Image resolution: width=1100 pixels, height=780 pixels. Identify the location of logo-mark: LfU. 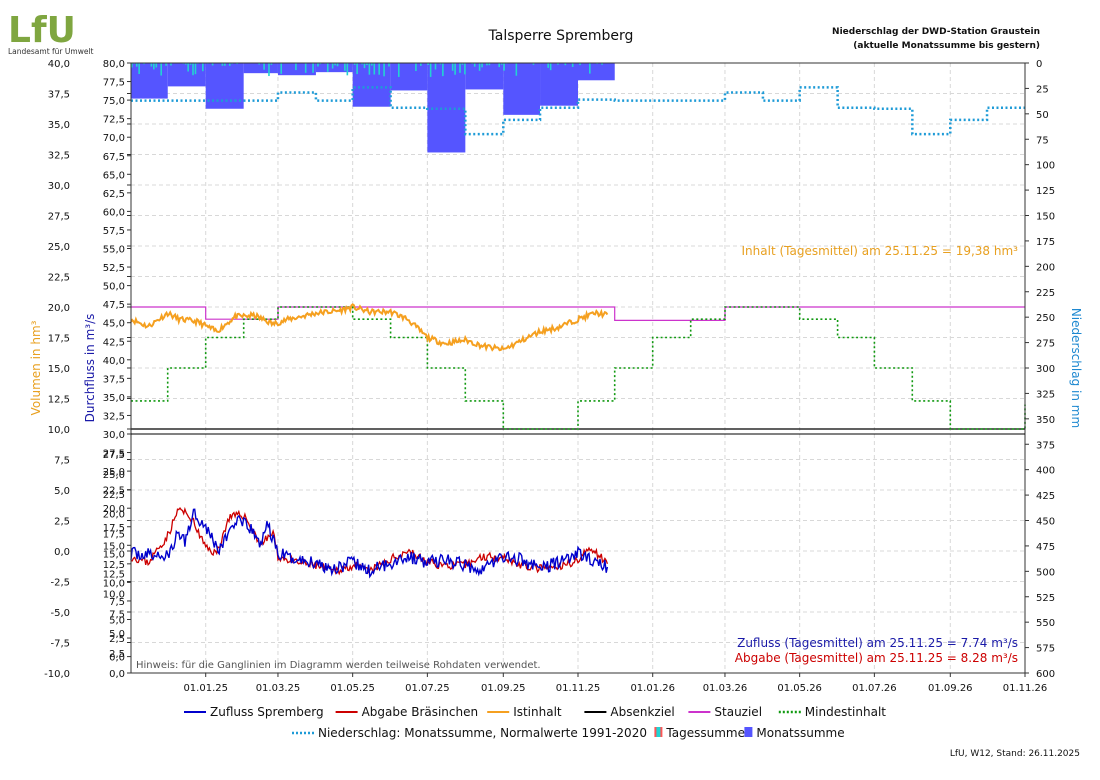
(42, 30).